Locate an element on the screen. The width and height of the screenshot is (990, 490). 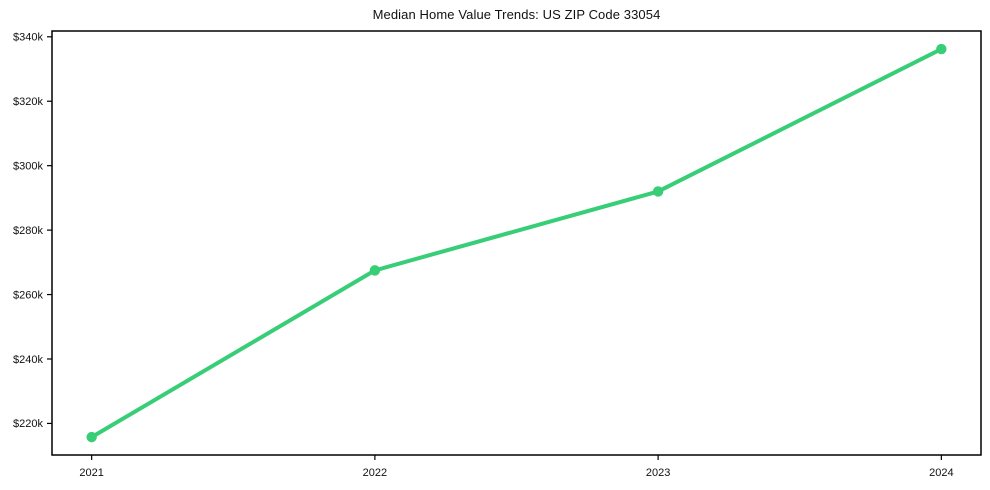
y-tick-label: $300k is located at coordinates (28, 166).